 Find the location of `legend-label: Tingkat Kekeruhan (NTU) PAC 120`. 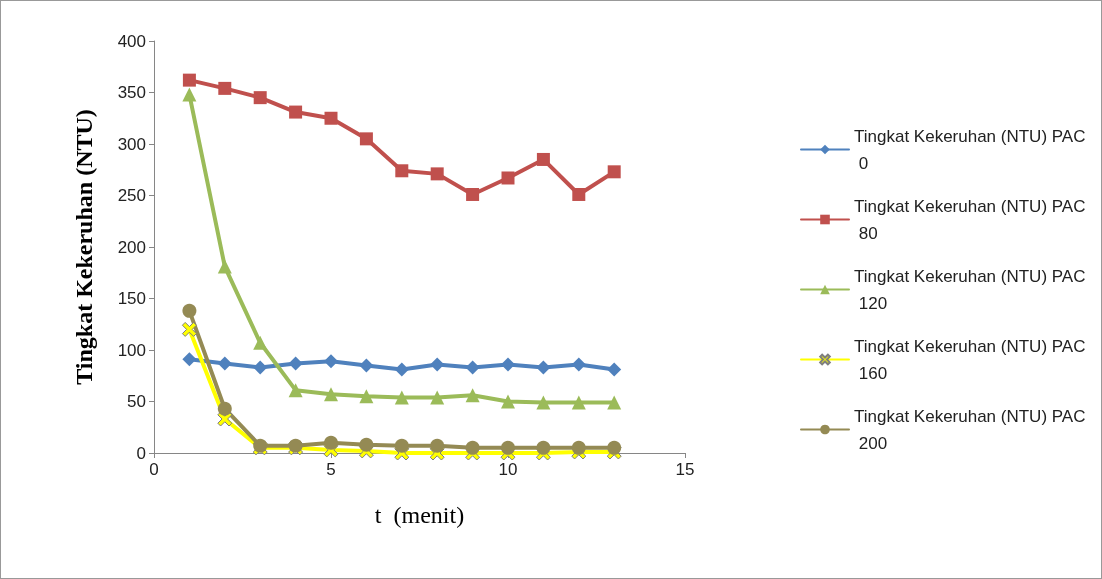

legend-label: Tingkat Kekeruhan (NTU) PAC 120 is located at coordinates (970, 289).